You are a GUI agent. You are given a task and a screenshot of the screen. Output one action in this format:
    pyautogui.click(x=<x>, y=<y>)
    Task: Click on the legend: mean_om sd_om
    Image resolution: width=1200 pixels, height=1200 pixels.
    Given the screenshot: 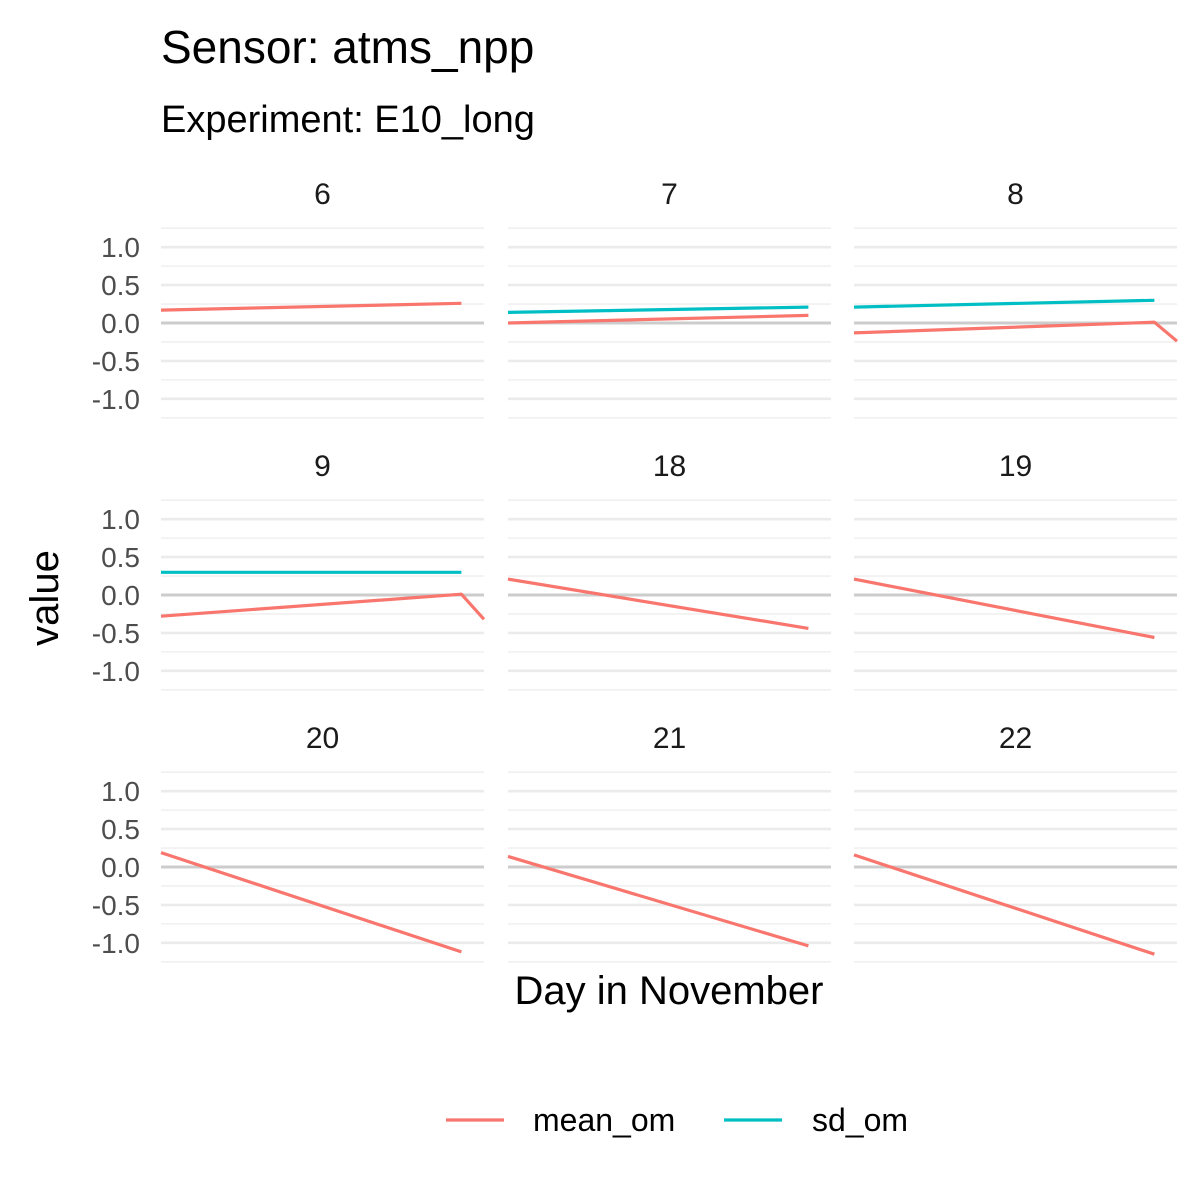 What is the action you would take?
    pyautogui.click(x=677, y=1120)
    